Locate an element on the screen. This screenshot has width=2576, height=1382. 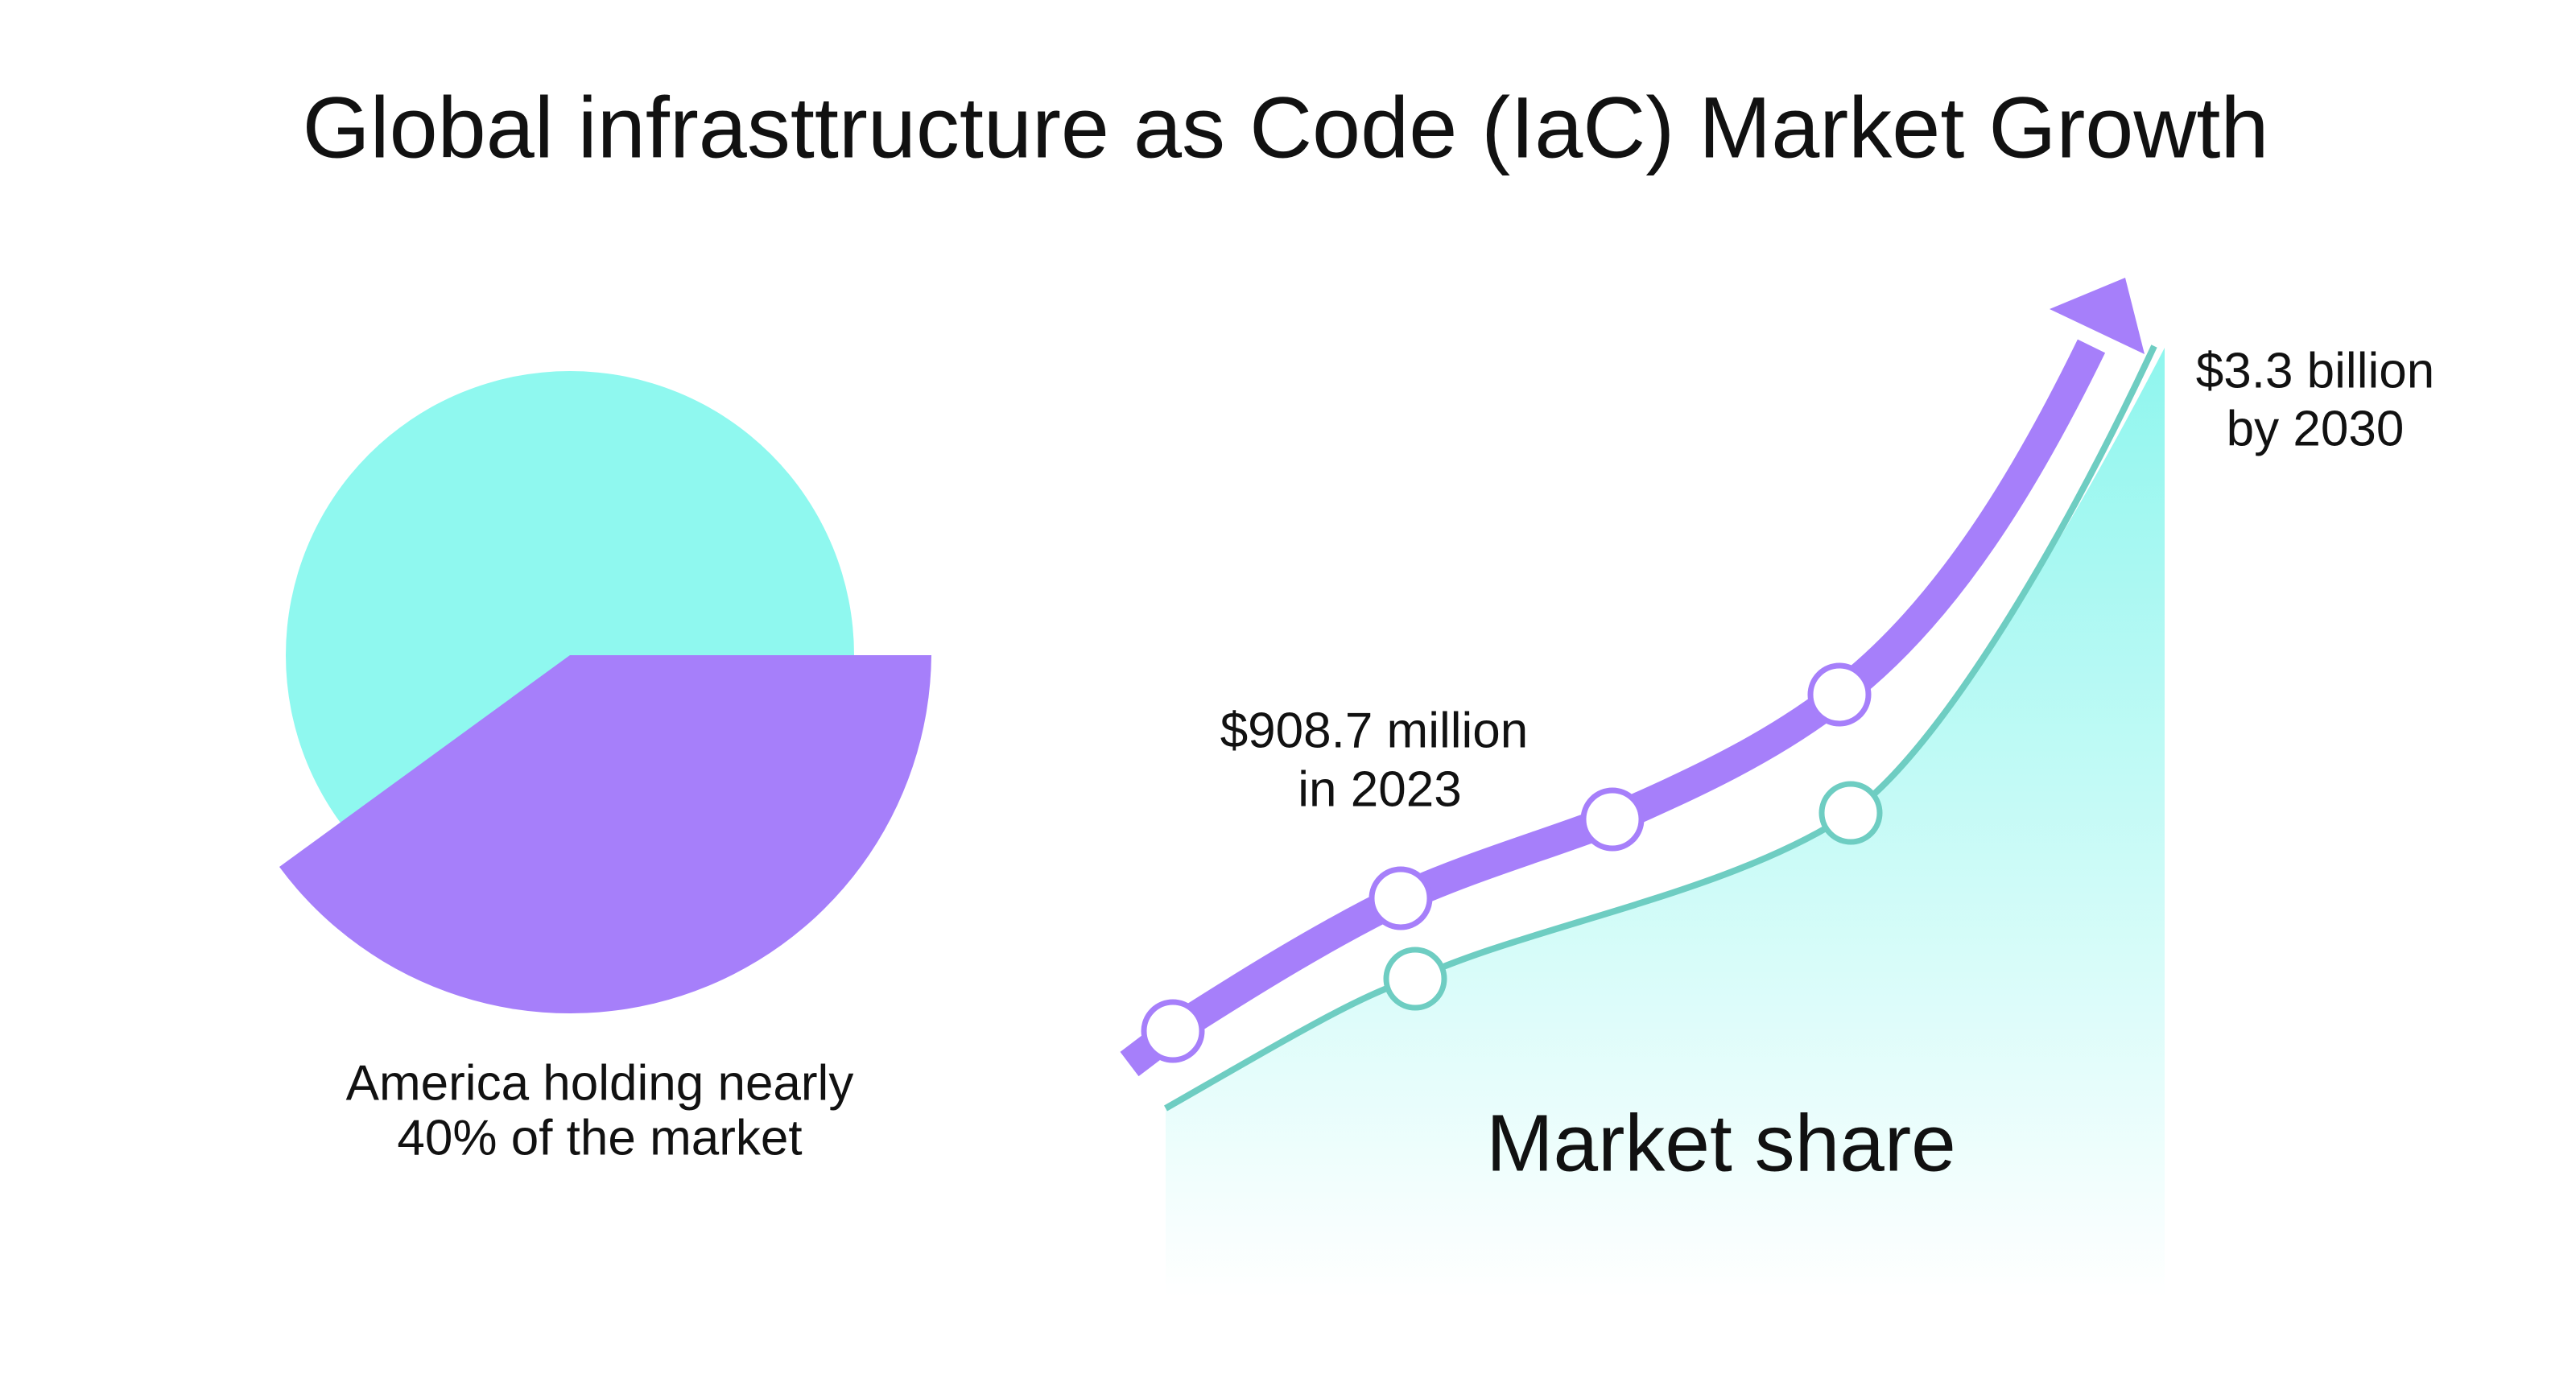
end-label: by 2030 is located at coordinates (2316, 428).